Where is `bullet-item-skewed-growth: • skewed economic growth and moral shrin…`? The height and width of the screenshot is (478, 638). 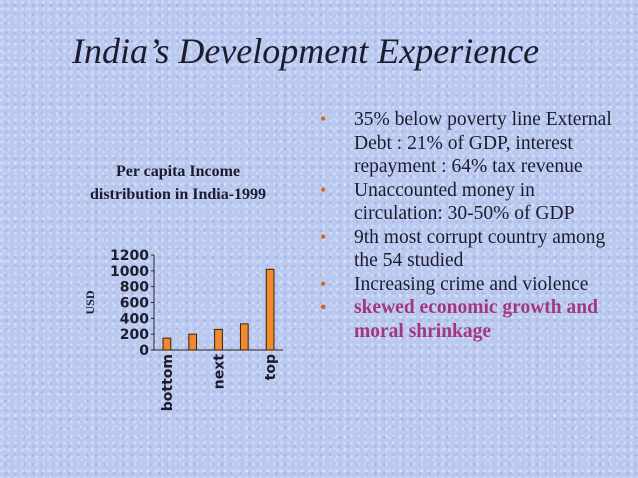 bullet-item-skewed-growth: • skewed economic growth and moral shrin… is located at coordinates (468, 319).